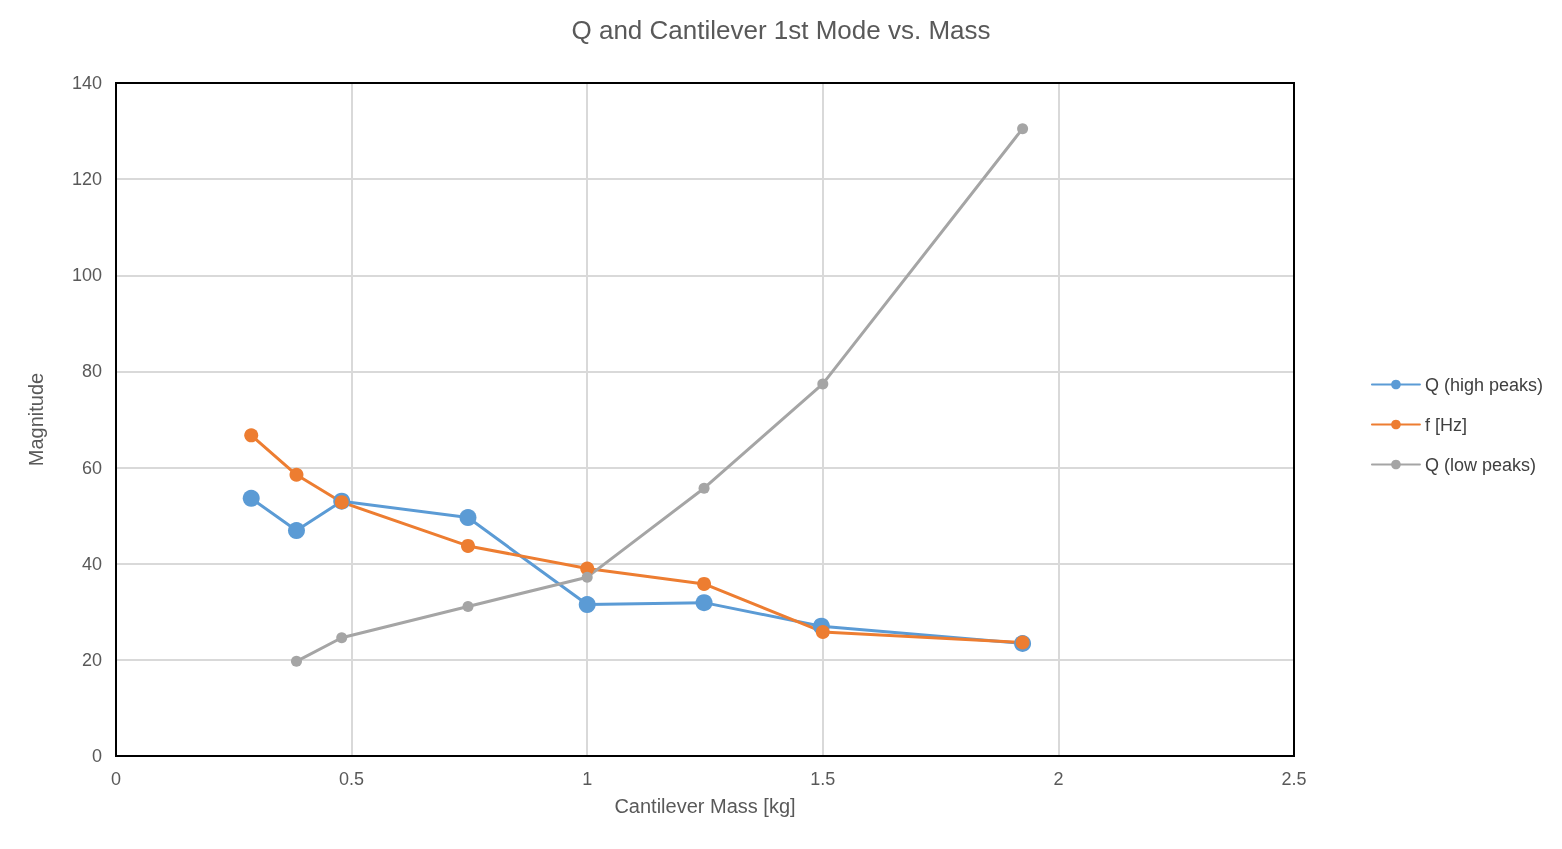 Image resolution: width=1562 pixels, height=849 pixels. I want to click on x-tick-label: 2, so click(1058, 779).